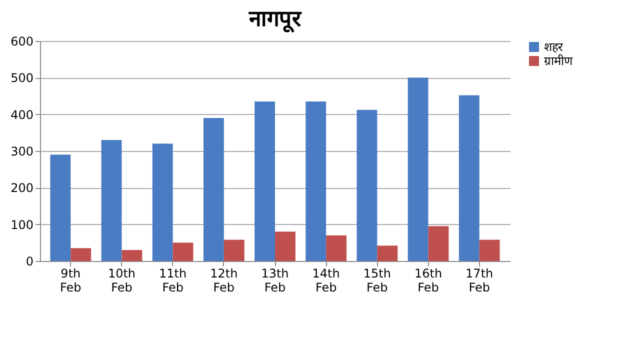 The image size is (640, 360). Describe the element at coordinates (22, 41) in the screenshot. I see `y-tick-label: 600` at that location.